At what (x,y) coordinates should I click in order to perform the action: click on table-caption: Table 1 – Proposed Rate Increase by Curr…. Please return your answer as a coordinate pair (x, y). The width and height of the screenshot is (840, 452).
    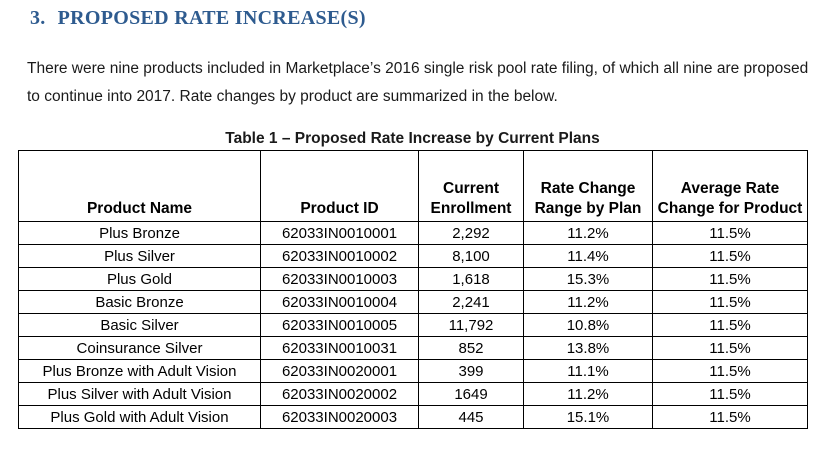
    Looking at the image, I should click on (412, 138).